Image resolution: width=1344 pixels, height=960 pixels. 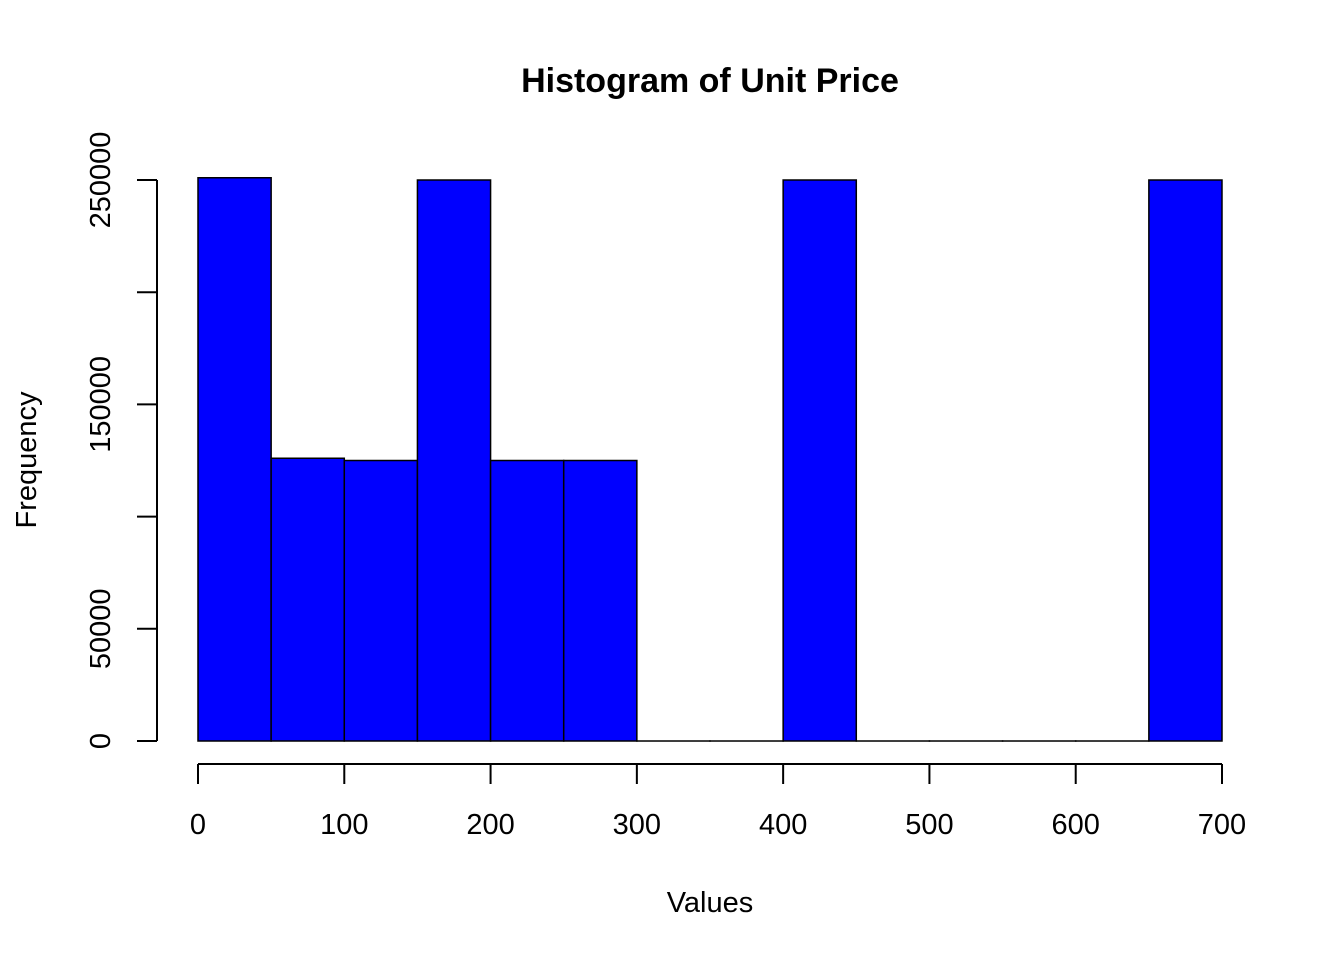 I want to click on x-tick-label-4: 400, so click(x=783, y=825).